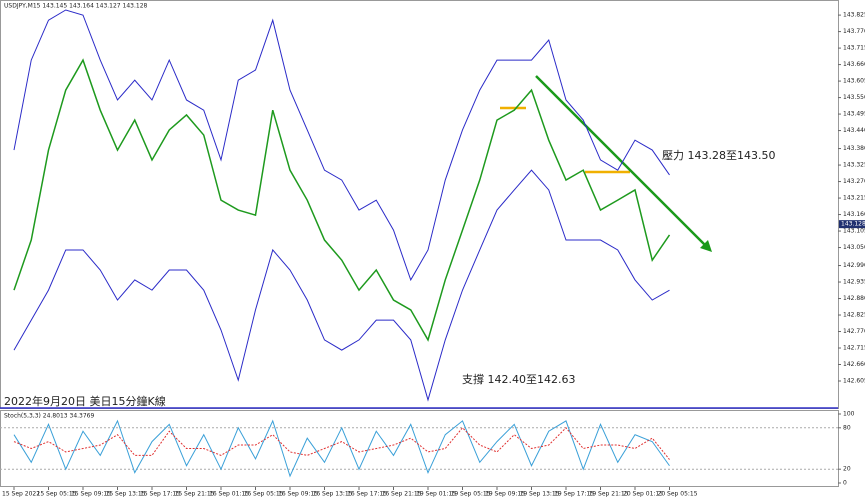 The width and height of the screenshot is (865, 501). I want to click on annotation: 壓力 143.28至143.50, so click(718, 155).